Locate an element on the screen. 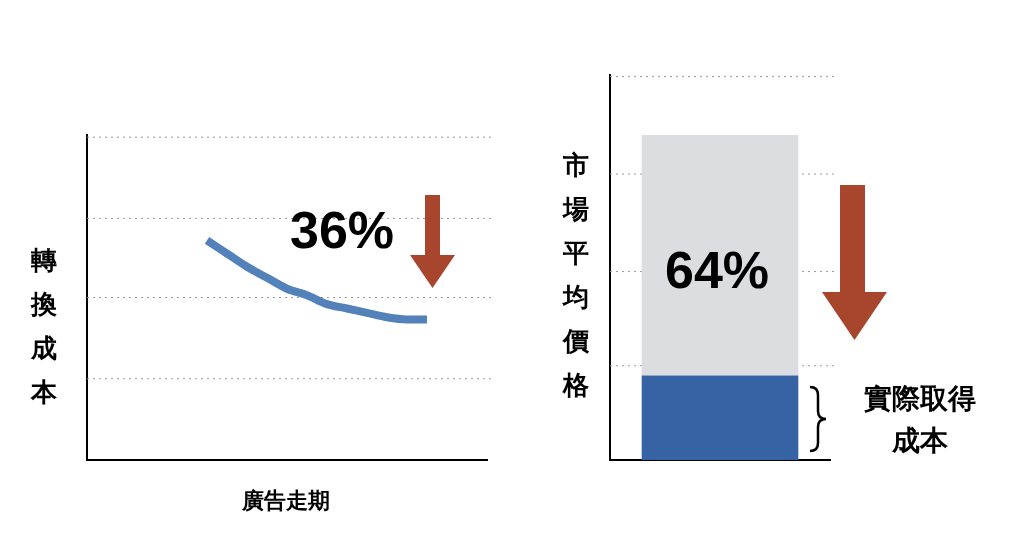 This screenshot has width=1024, height=539. y-axis-title: 轉換成本 is located at coordinates (43, 327).